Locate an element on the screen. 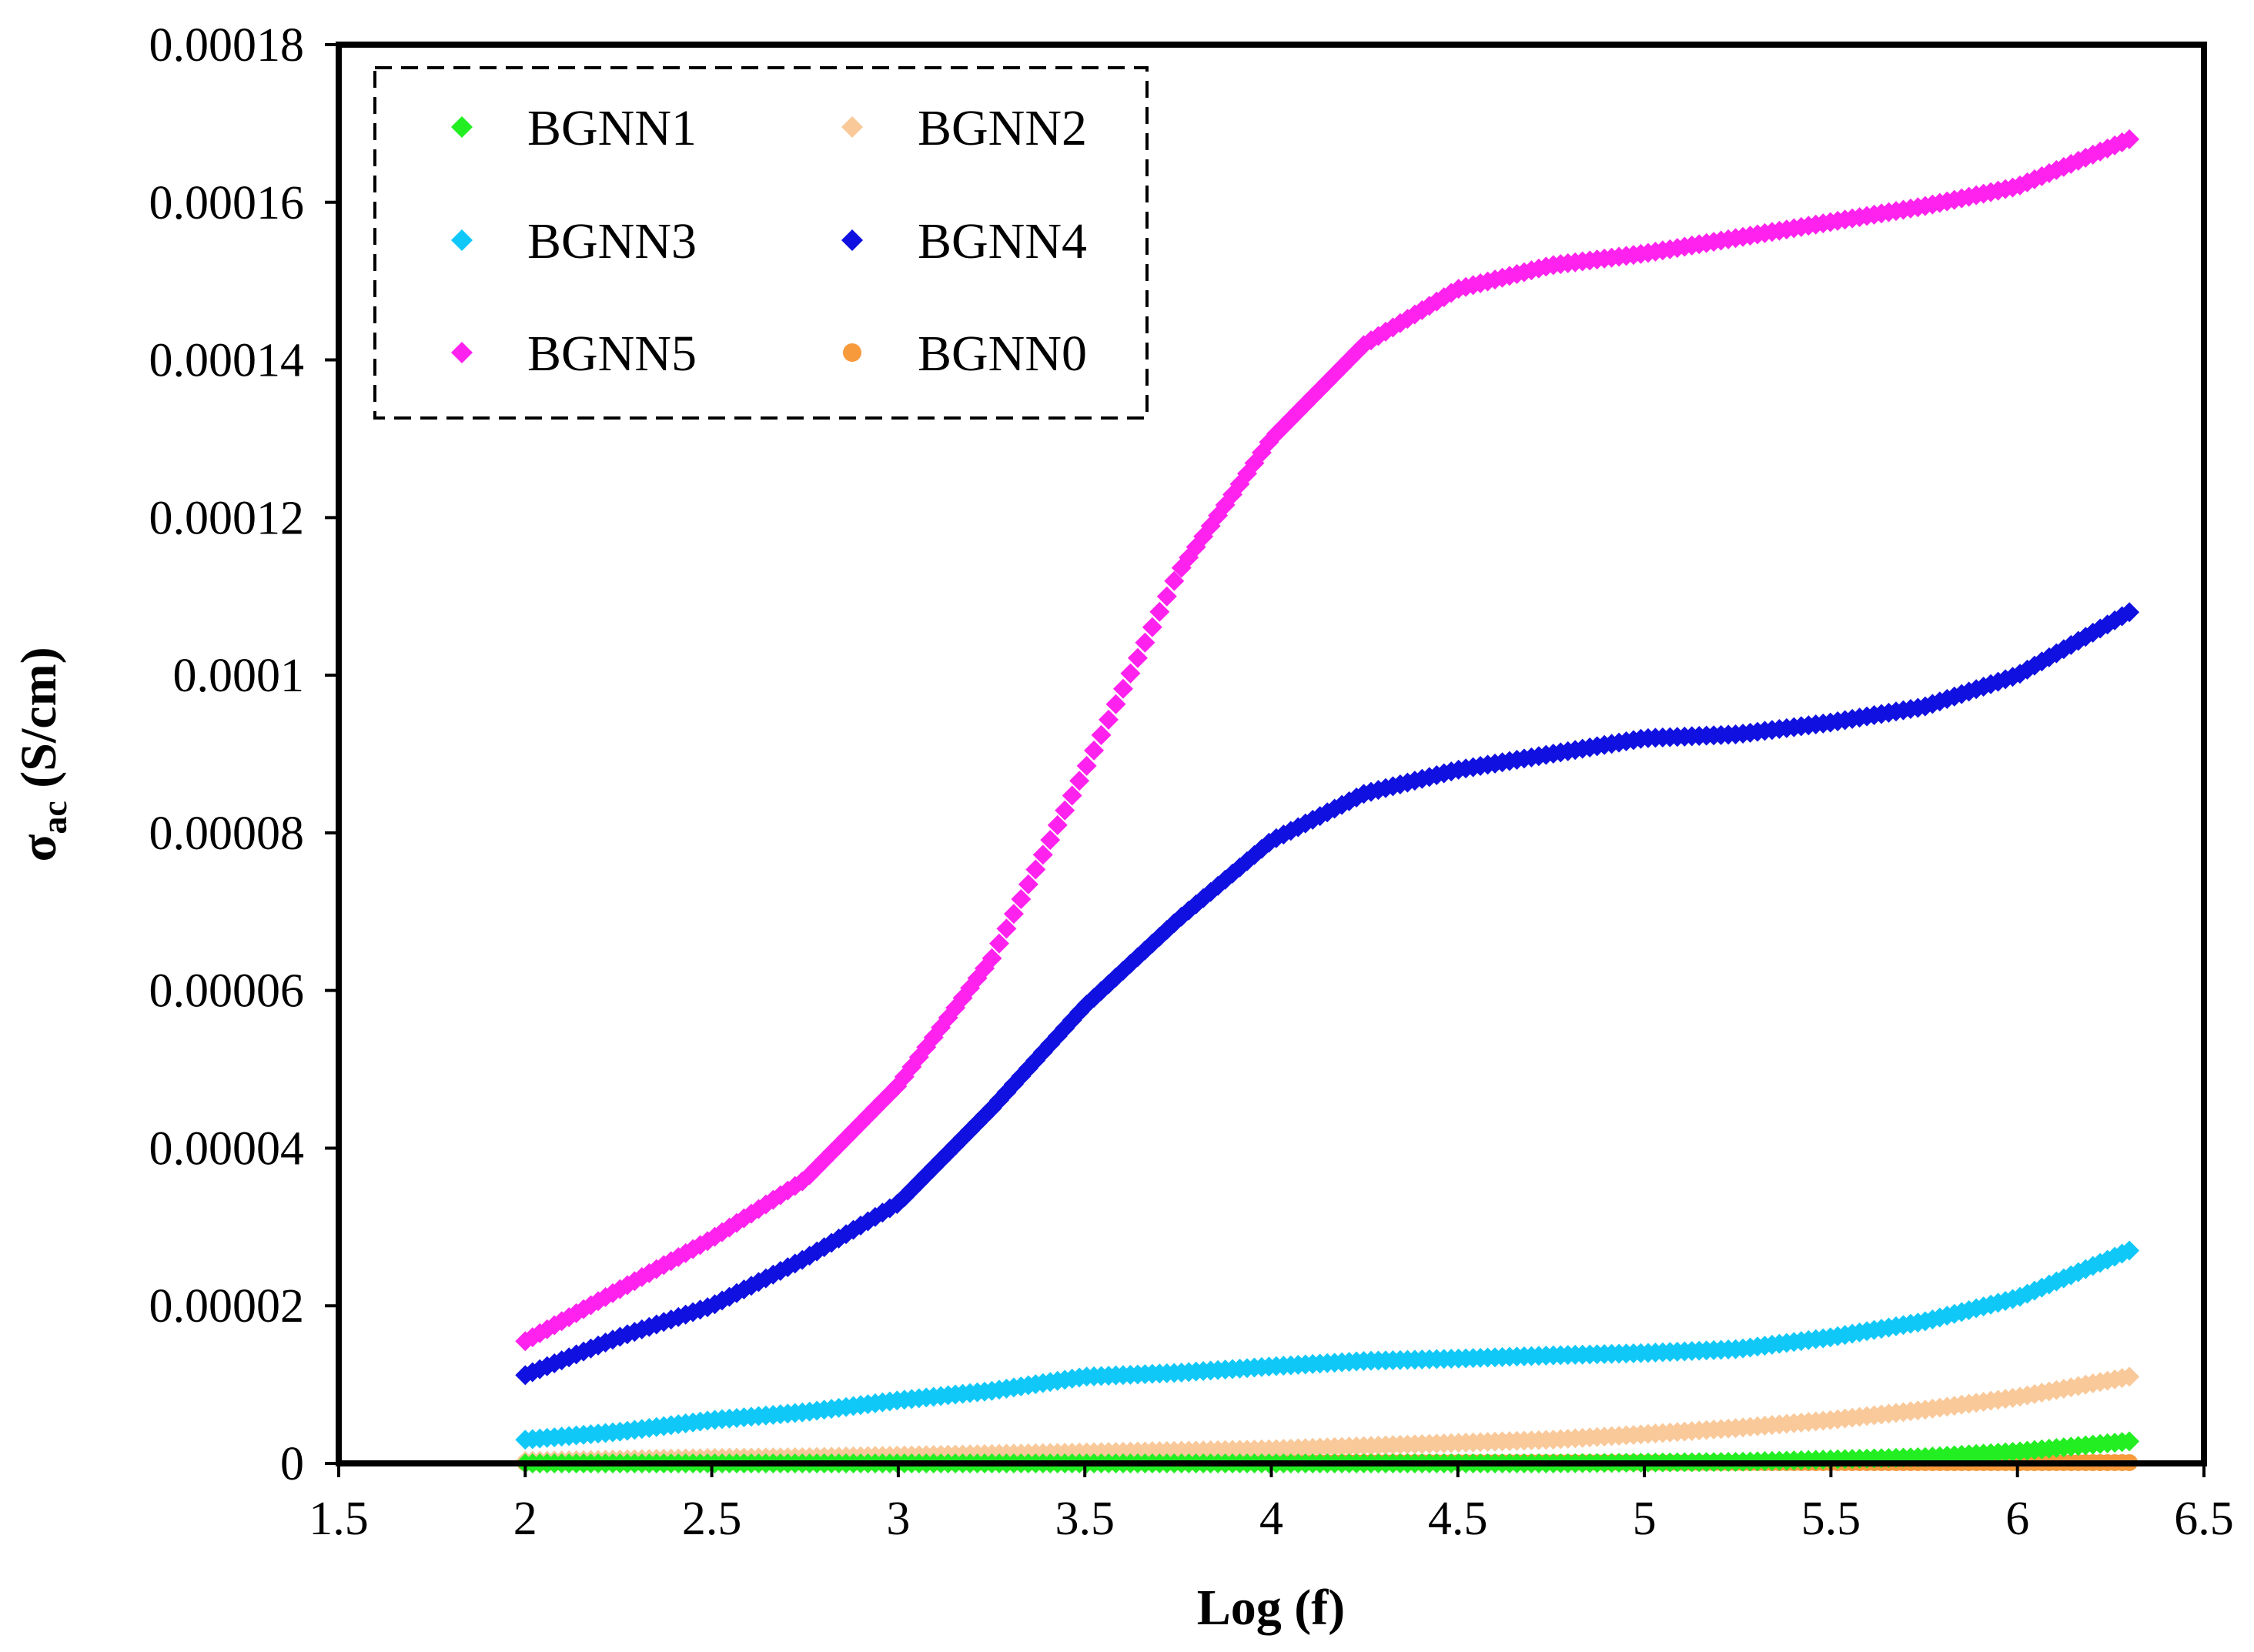 The image size is (2254, 1652). series-bgnn1 is located at coordinates (1327, 1452).